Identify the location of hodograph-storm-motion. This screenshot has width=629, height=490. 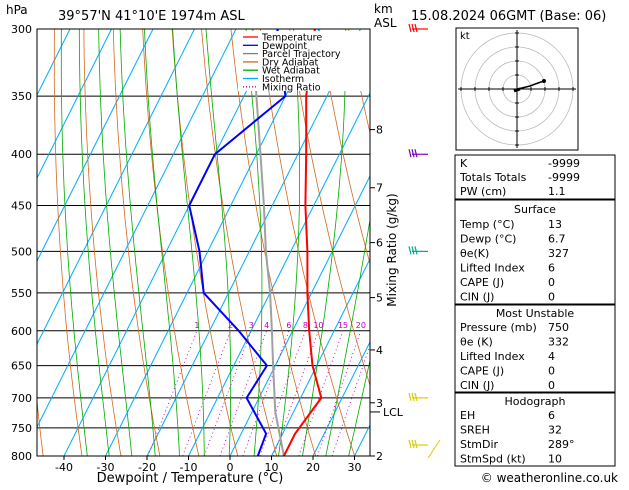
(517, 90).